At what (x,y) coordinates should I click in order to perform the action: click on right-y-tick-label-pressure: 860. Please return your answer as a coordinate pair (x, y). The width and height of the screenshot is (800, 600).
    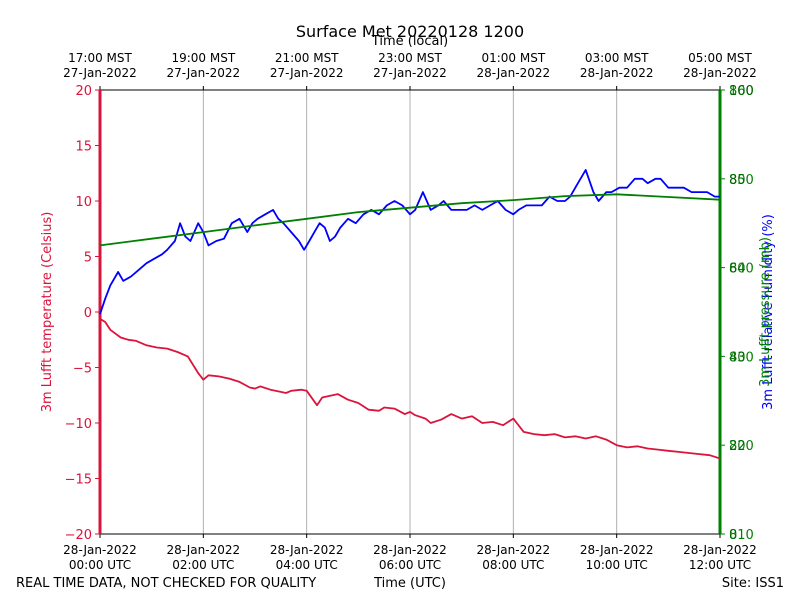
    Looking at the image, I should click on (741, 91).